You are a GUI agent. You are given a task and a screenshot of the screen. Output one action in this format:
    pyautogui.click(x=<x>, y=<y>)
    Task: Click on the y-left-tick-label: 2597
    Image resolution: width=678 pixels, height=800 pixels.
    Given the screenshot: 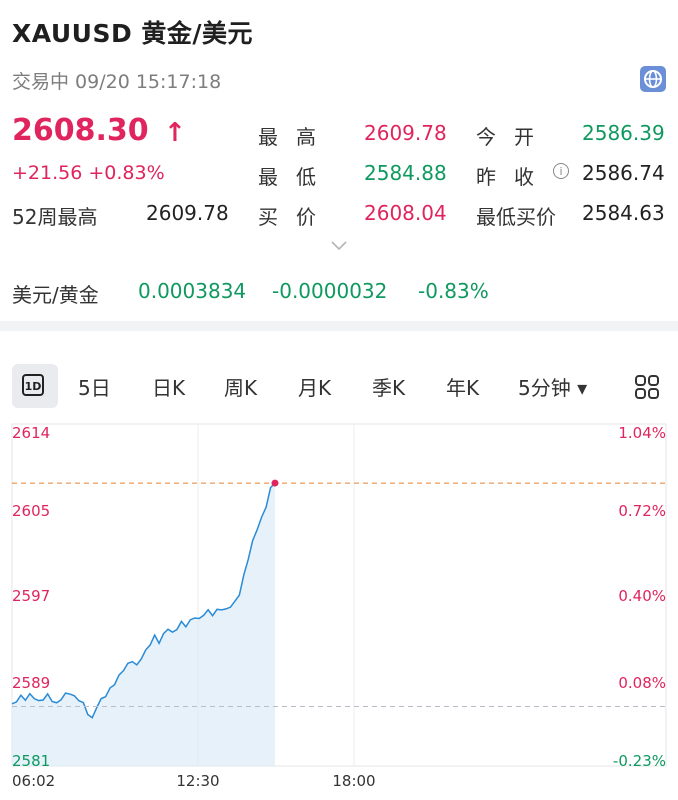 What is the action you would take?
    pyautogui.click(x=31, y=596)
    